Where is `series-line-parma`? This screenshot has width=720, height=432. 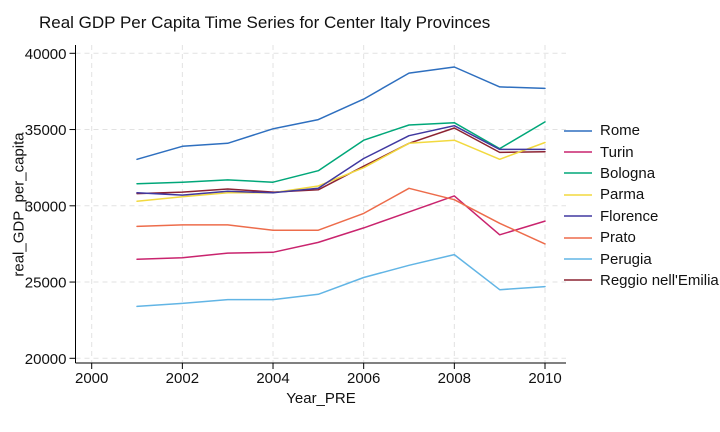
series-line-parma is located at coordinates (341, 170).